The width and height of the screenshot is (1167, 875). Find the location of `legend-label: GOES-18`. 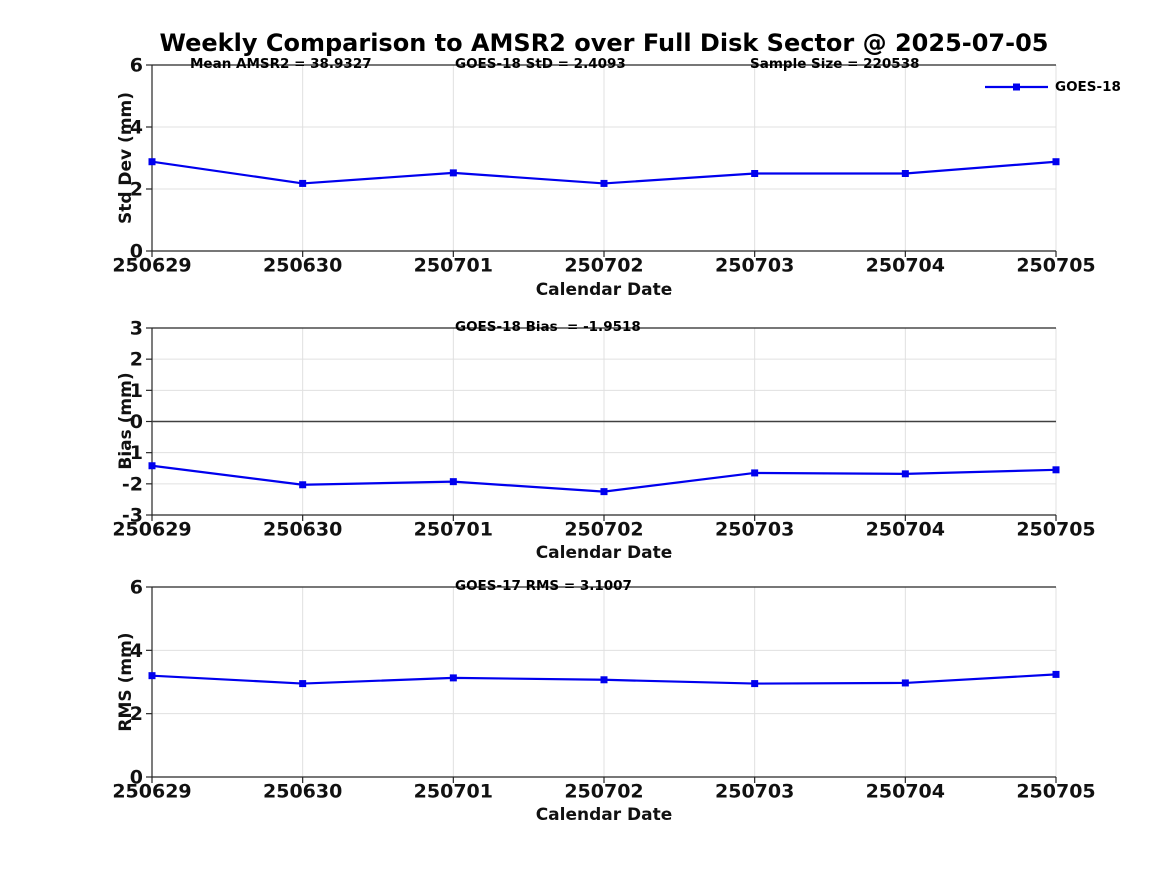

legend-label: GOES-18 is located at coordinates (1088, 87).